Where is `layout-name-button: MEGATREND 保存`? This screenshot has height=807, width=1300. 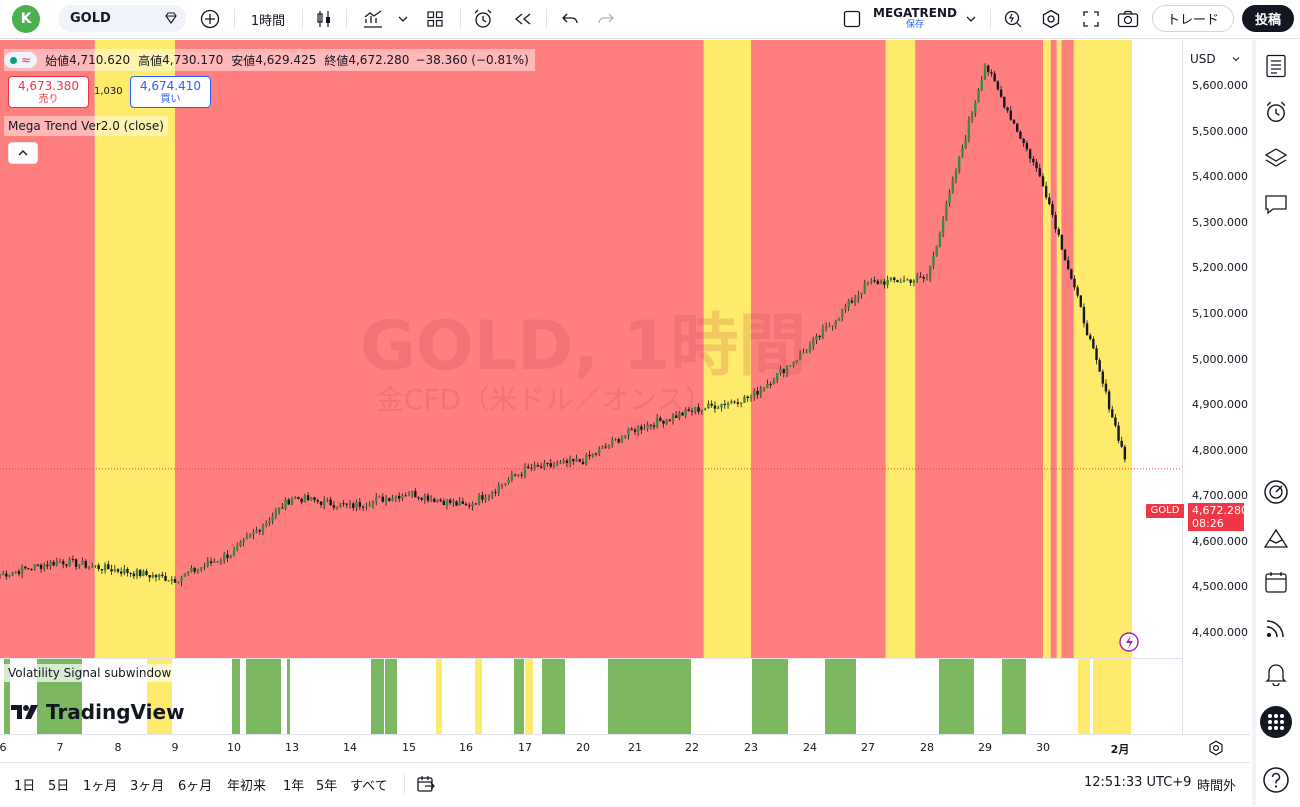 layout-name-button: MEGATREND 保存 is located at coordinates (915, 19).